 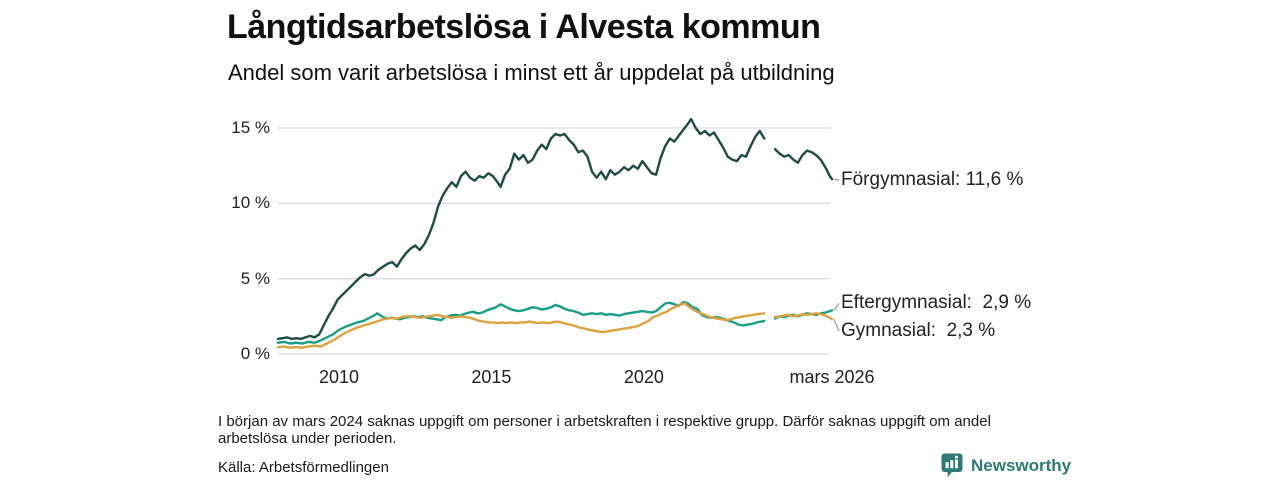 What do you see at coordinates (952, 465) in the screenshot?
I see `bar-chart-speech-bubble-icon` at bounding box center [952, 465].